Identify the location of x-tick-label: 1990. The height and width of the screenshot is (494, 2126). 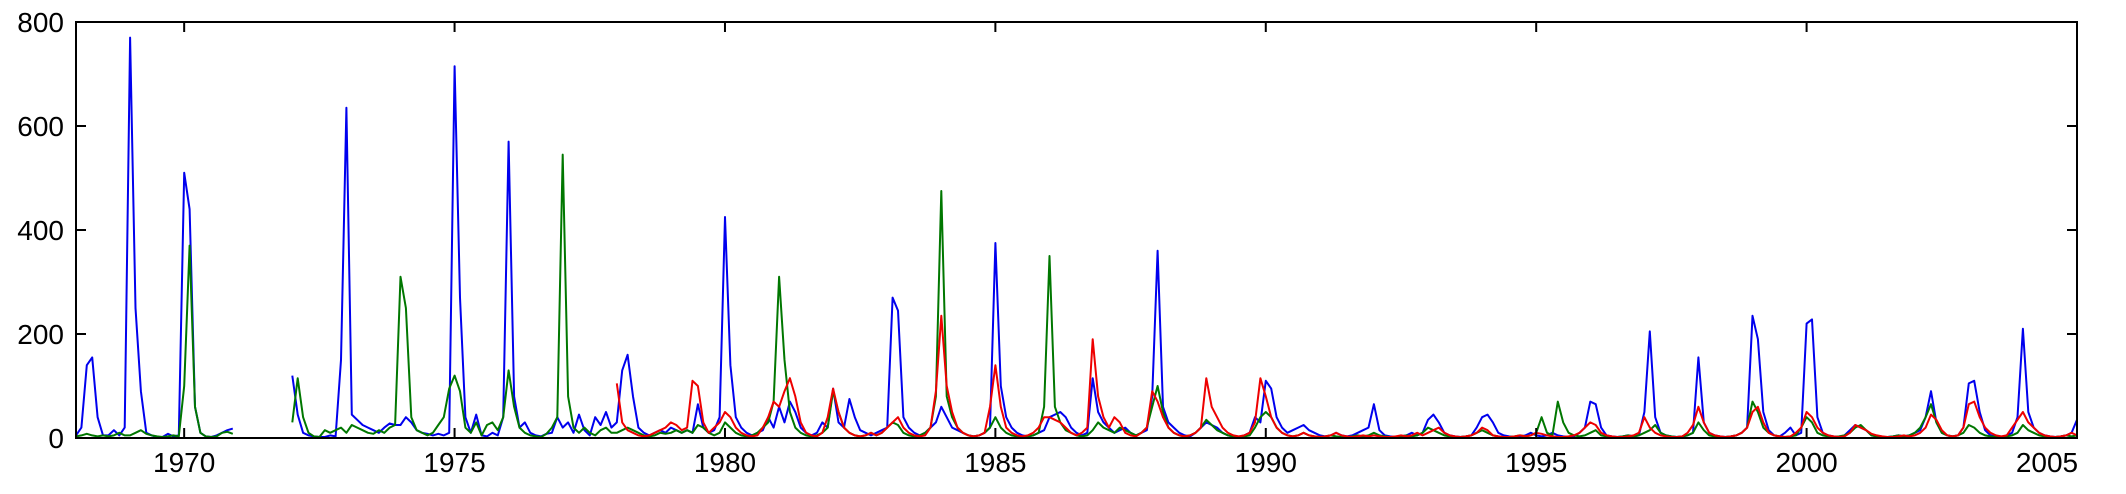
(1266, 462).